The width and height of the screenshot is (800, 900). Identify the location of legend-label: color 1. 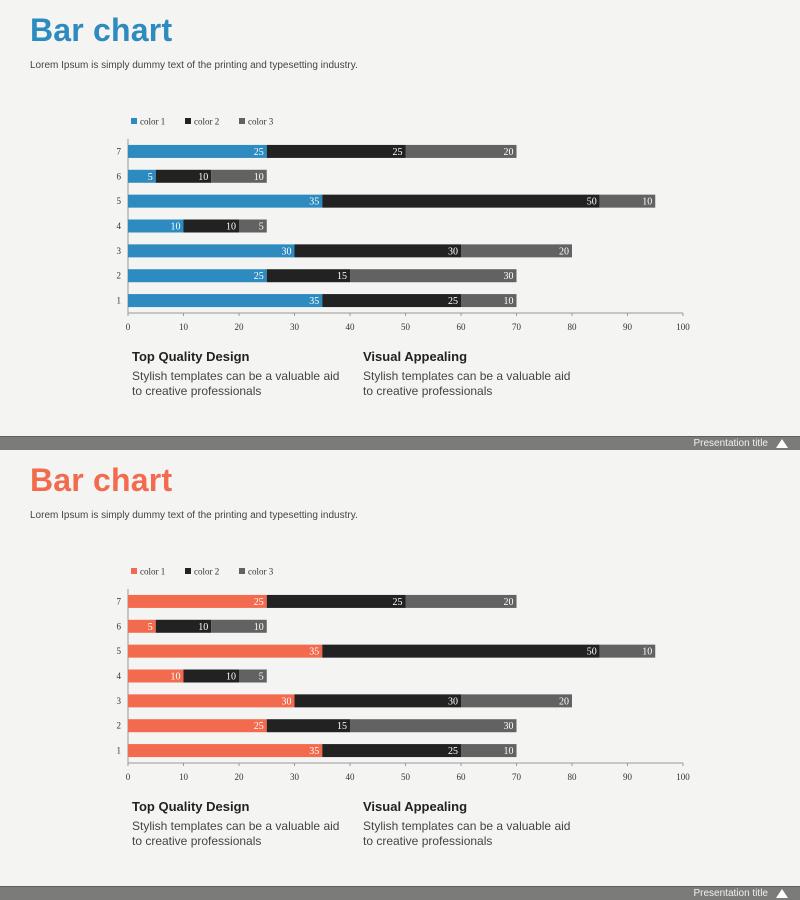
(152, 122).